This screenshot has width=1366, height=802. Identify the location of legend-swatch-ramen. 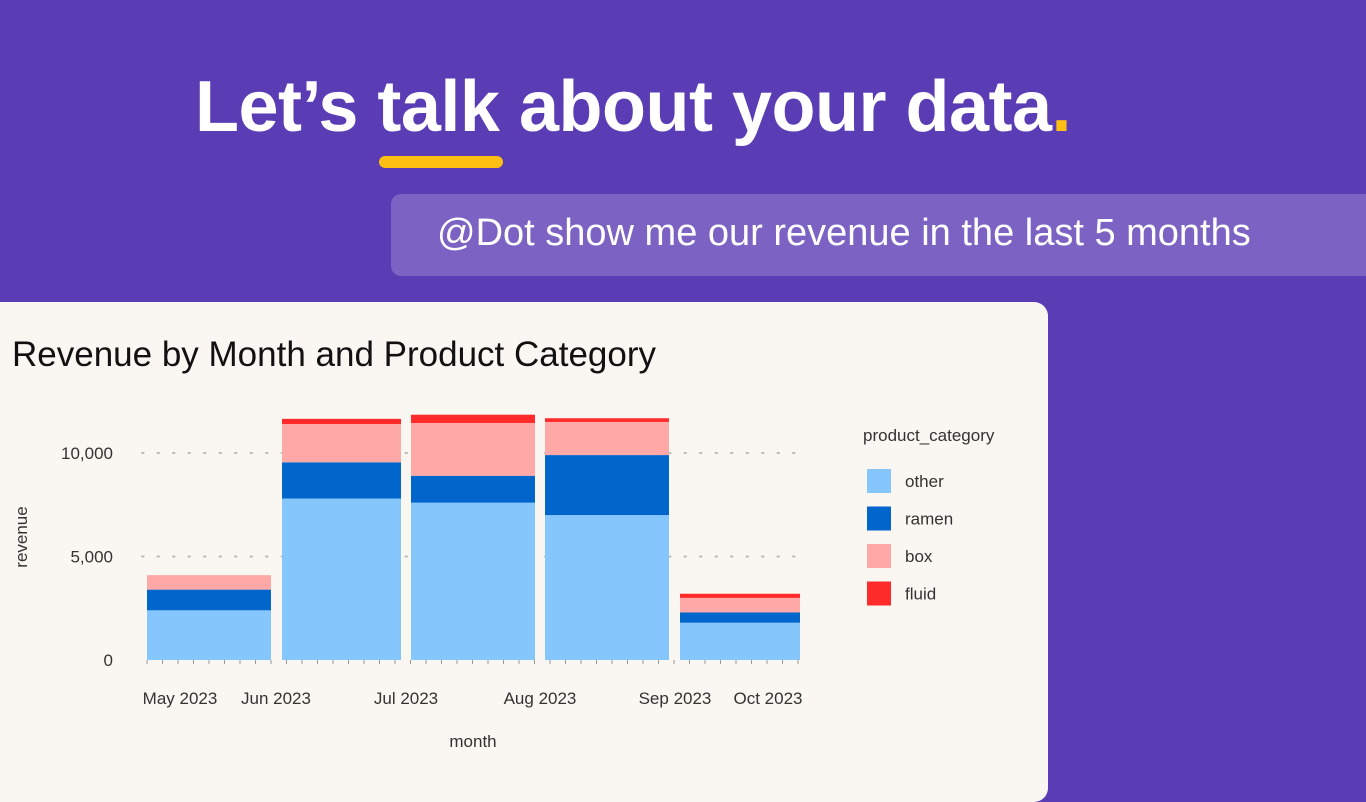
(879, 518).